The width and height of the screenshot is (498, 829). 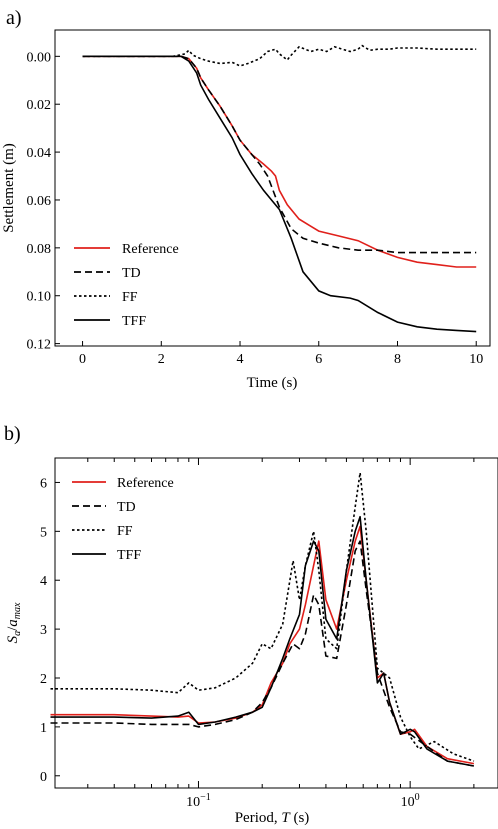 What do you see at coordinates (43, 532) in the screenshot?
I see `y-tick-label: 5` at bounding box center [43, 532].